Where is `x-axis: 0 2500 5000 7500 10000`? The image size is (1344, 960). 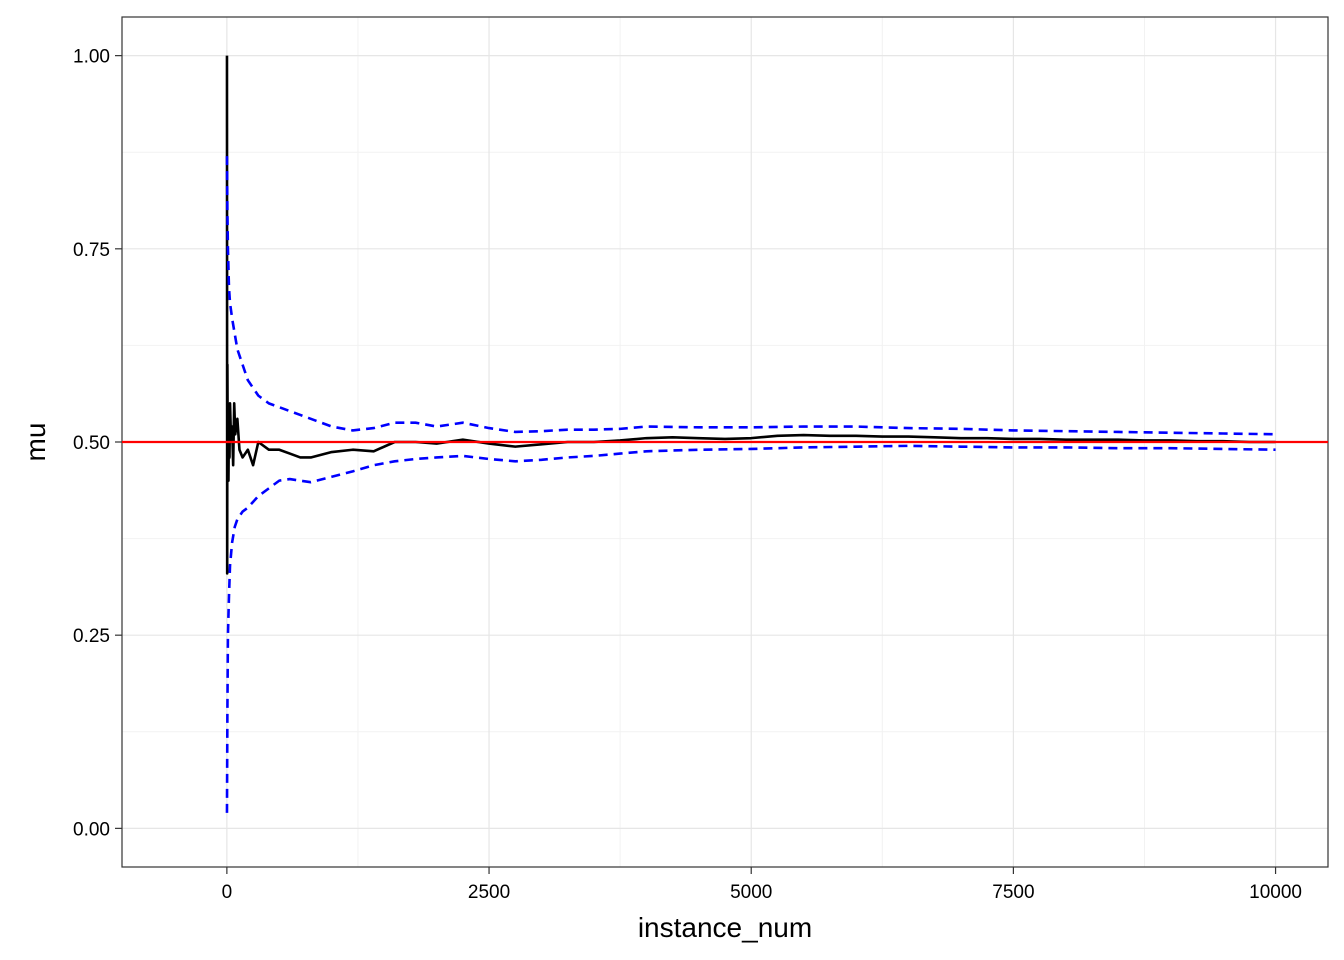
x-axis: 0 2500 5000 7500 10000 is located at coordinates (762, 885).